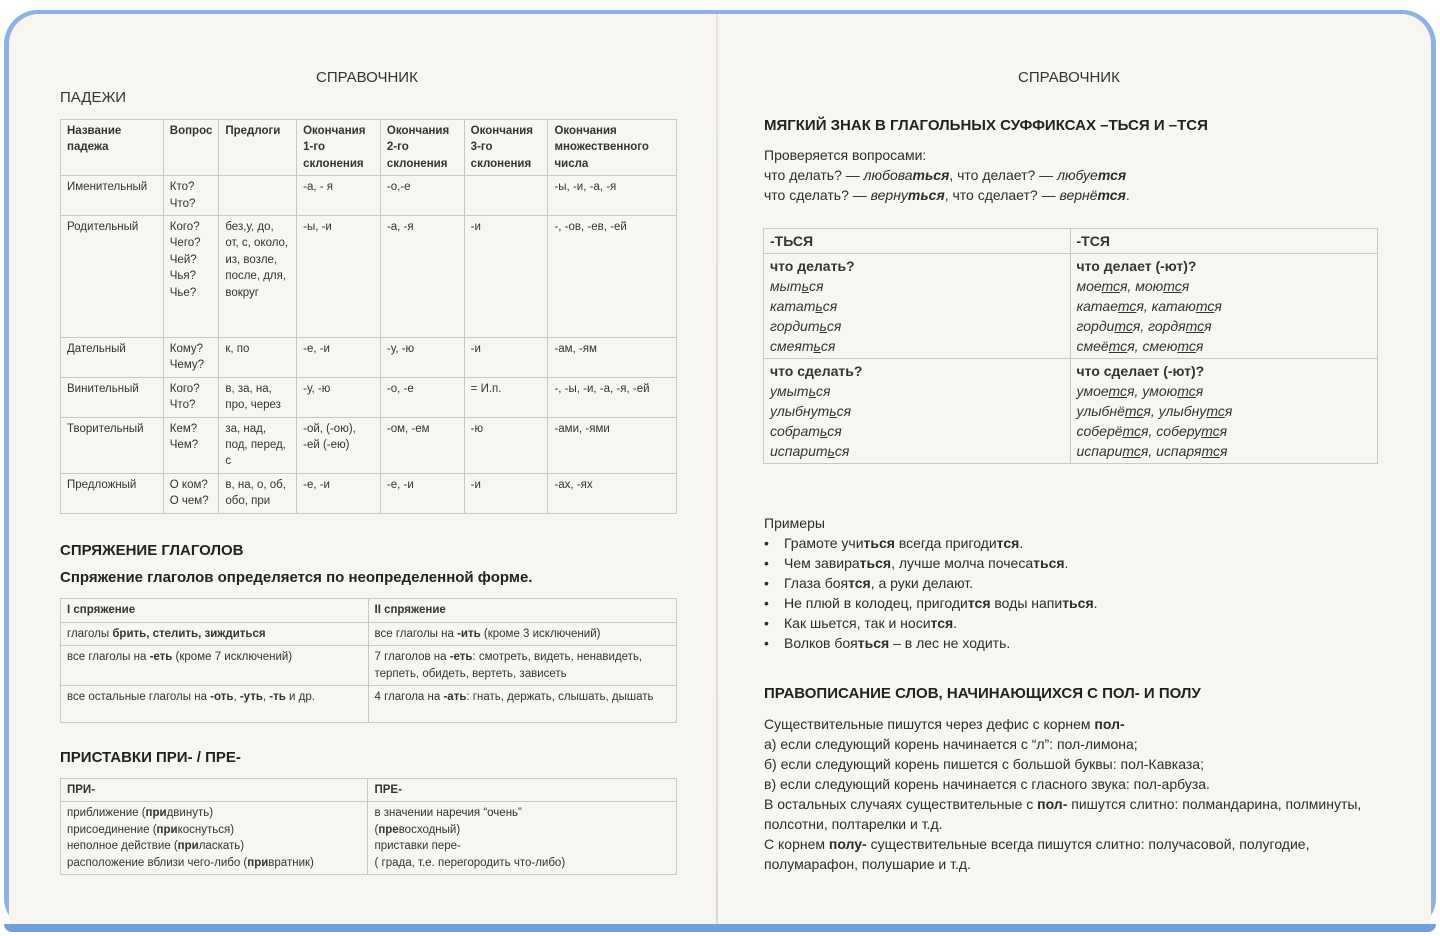 Image resolution: width=1440 pixels, height=936 pixels. I want to click on column-header: -ТЬСЯ, so click(917, 241).